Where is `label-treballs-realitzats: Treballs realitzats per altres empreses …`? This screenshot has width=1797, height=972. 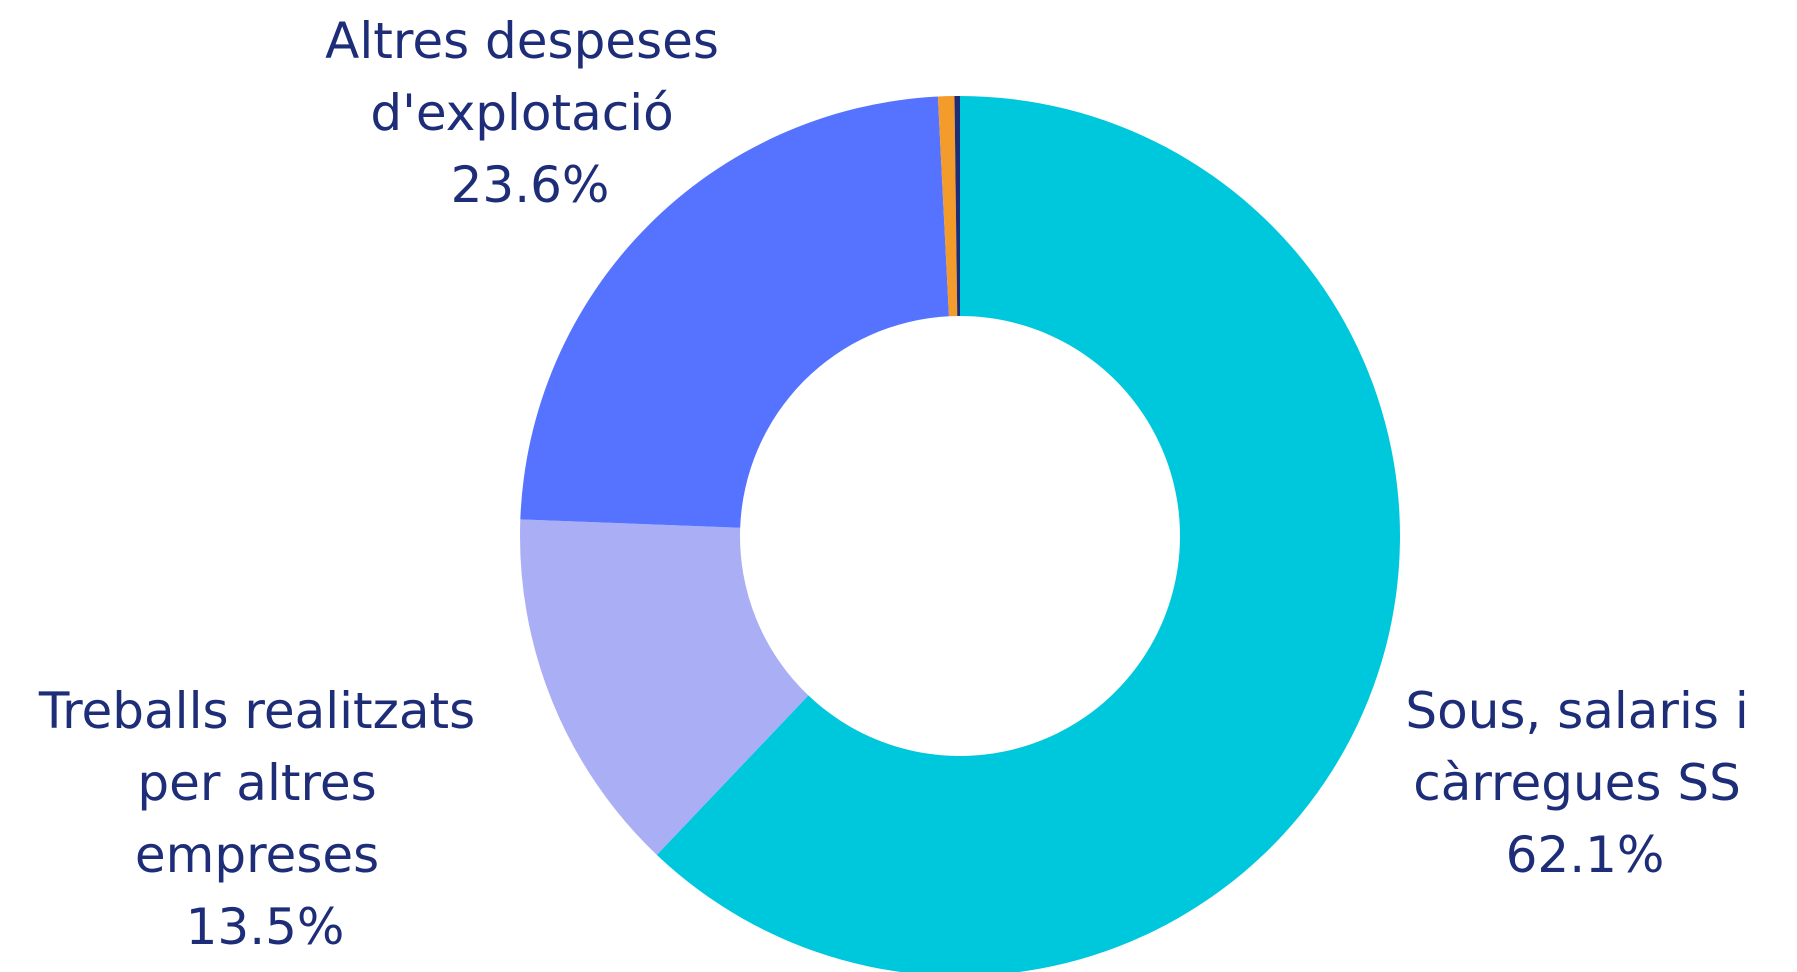 label-treballs-realitzats: Treballs realitzats per altres empreses … is located at coordinates (264, 819).